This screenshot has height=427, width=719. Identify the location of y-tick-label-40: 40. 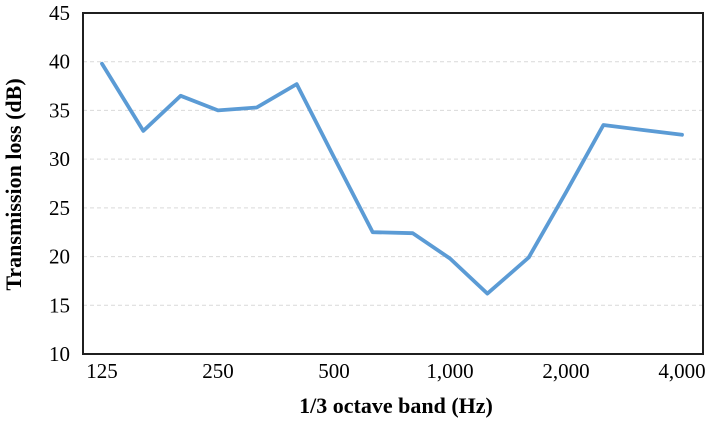
(59, 62).